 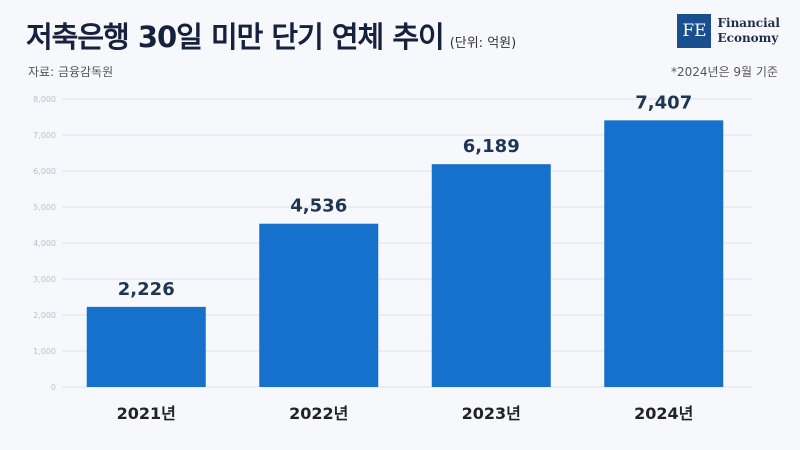 What do you see at coordinates (44, 315) in the screenshot?
I see `y-tick-label: 2,000` at bounding box center [44, 315].